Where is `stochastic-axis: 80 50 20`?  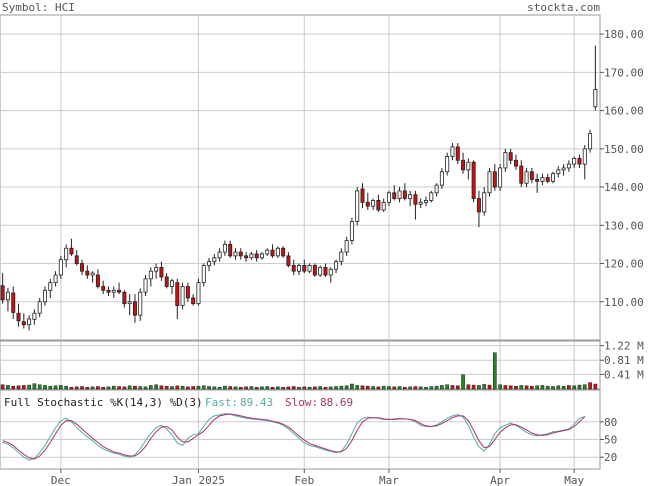
stochastic-axis: 80 50 20 is located at coordinates (608, 440).